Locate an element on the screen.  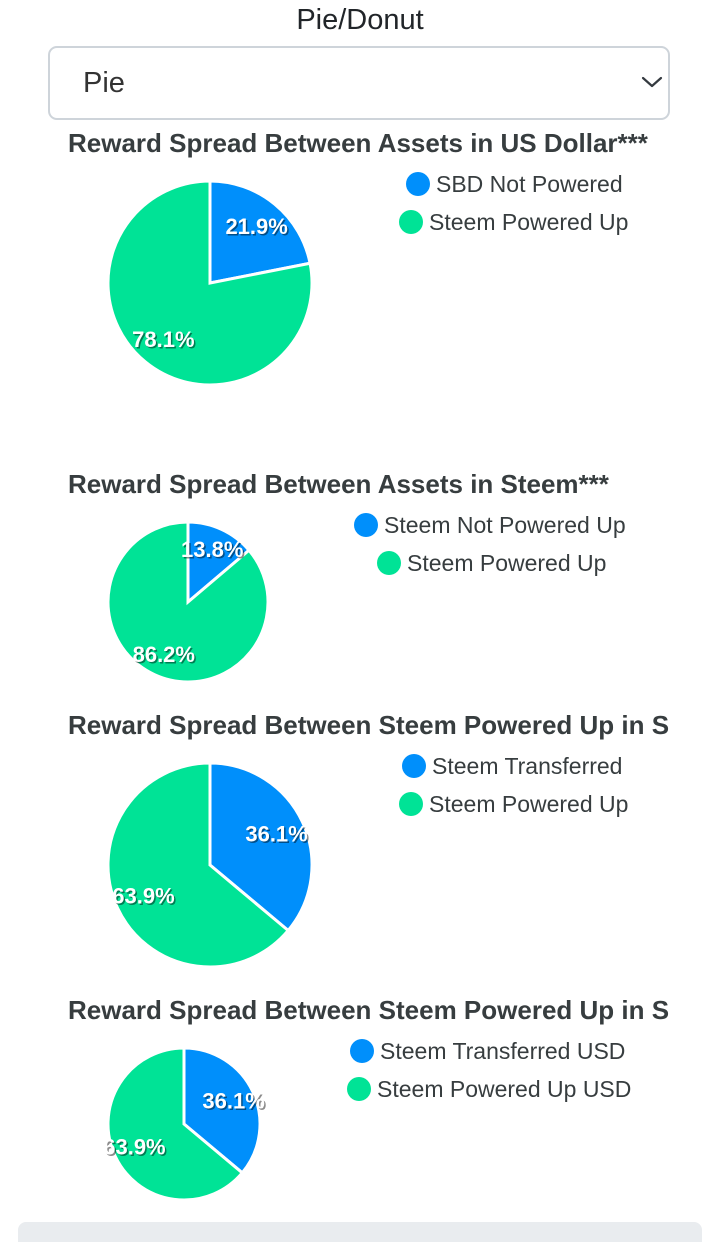
data-label-shadow: 13.8% is located at coordinates (214, 551).